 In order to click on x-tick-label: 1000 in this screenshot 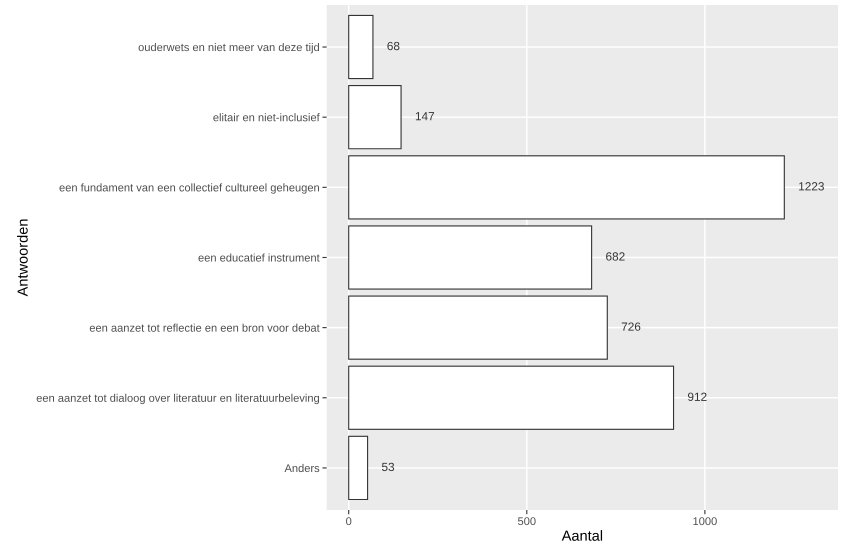, I will do `click(705, 521)`.